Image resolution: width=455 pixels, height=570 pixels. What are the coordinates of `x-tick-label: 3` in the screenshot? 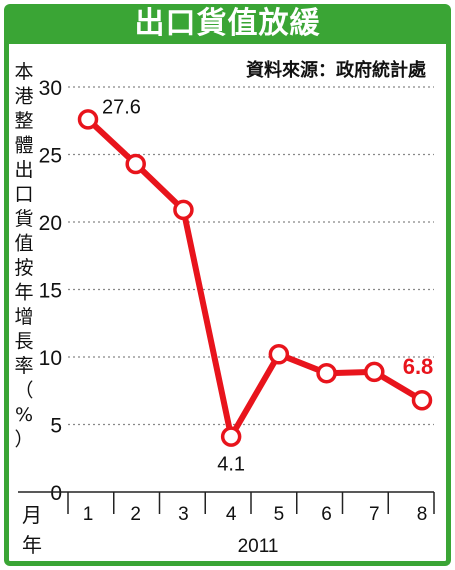 It's located at (183, 514).